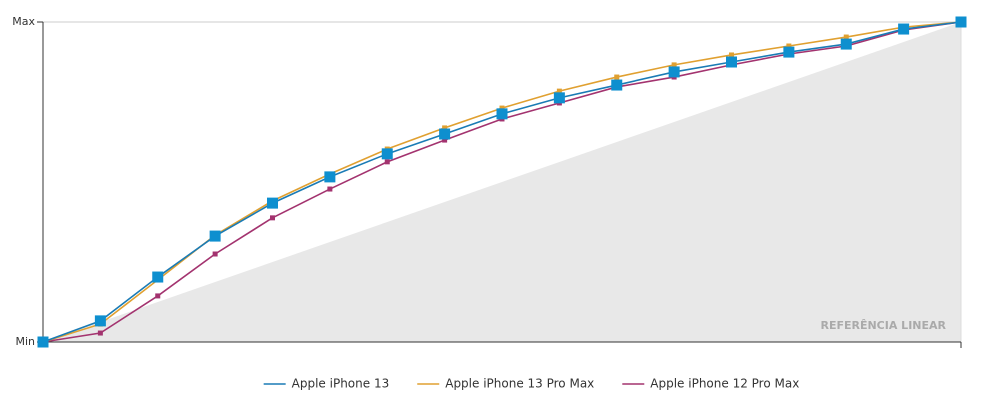 The width and height of the screenshot is (983, 413). I want to click on legend-label: Apple iPhone 12 Pro Max, so click(724, 384).